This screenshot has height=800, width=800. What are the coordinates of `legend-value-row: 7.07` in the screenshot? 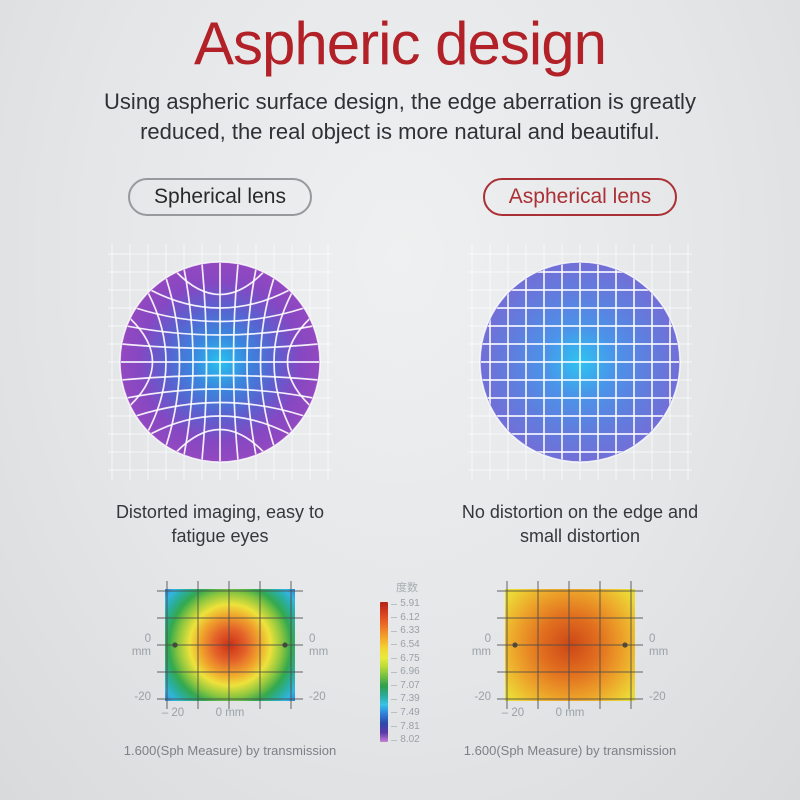 It's located at (405, 685).